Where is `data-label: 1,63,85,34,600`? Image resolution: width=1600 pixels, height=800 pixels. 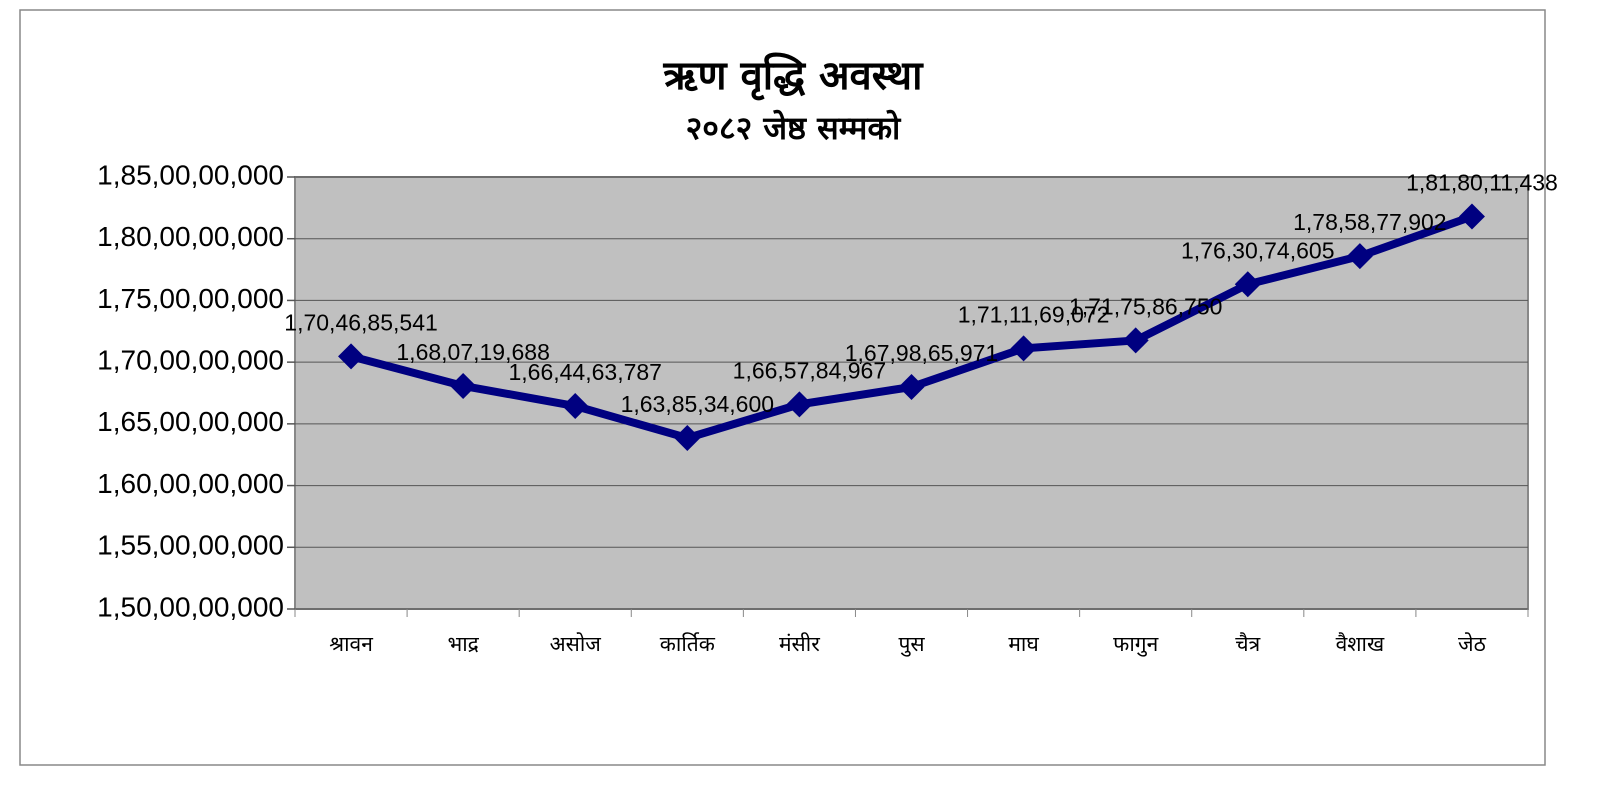 data-label: 1,63,85,34,600 is located at coordinates (697, 404).